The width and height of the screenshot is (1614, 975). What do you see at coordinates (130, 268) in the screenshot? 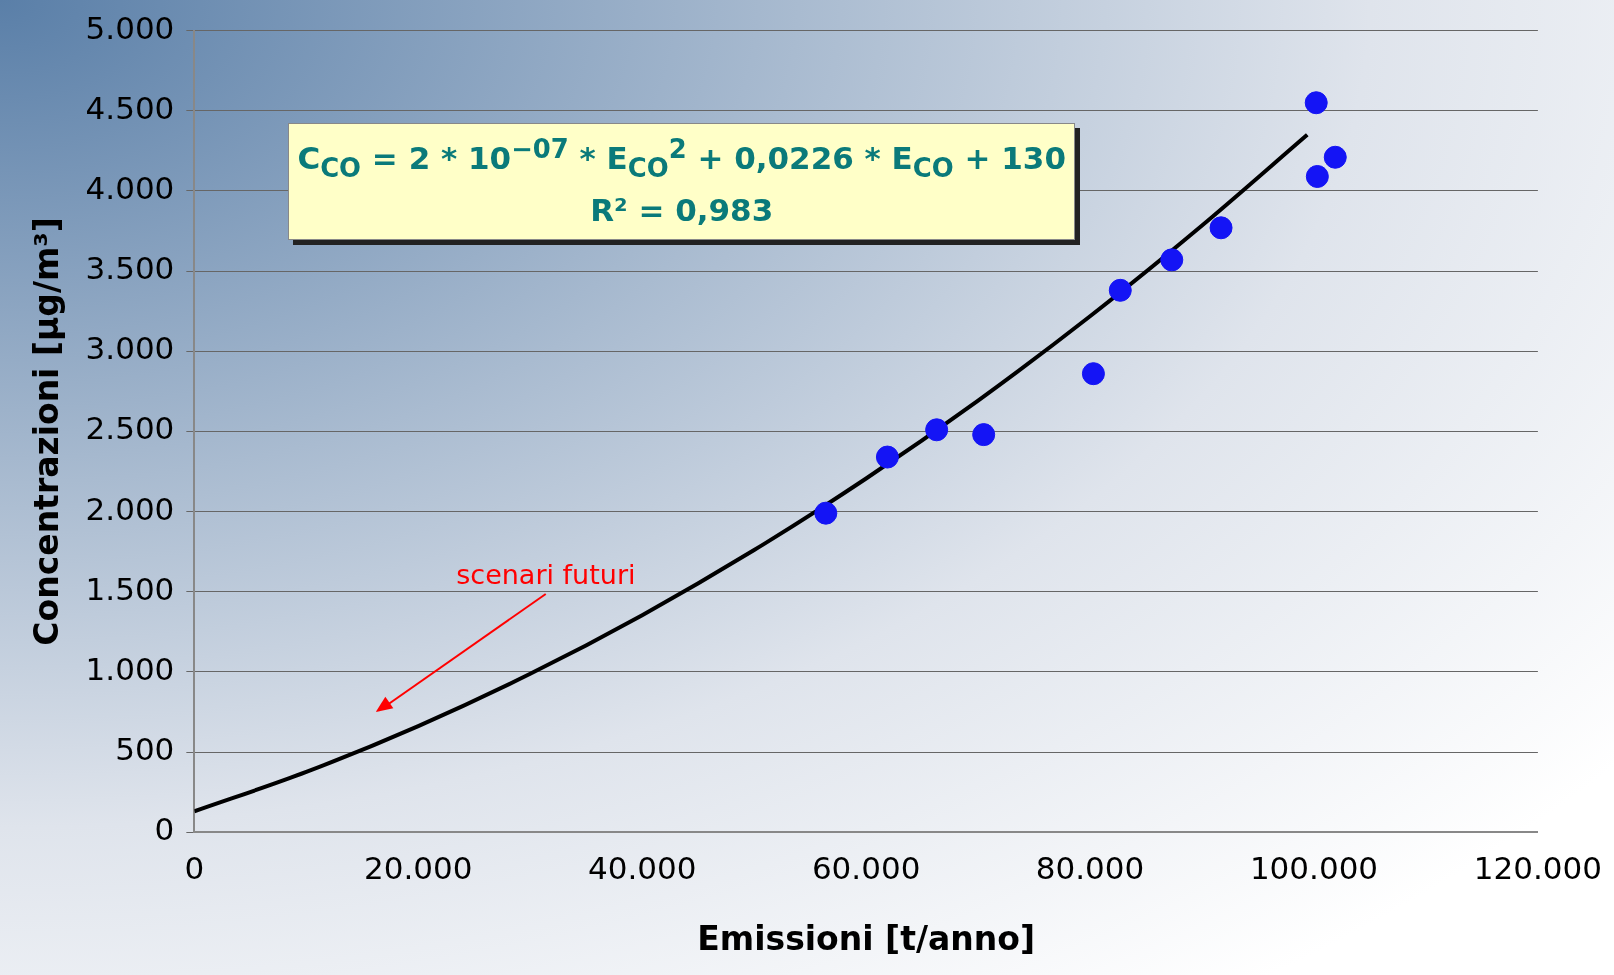
I see `y-tick-label: 3.500` at bounding box center [130, 268].